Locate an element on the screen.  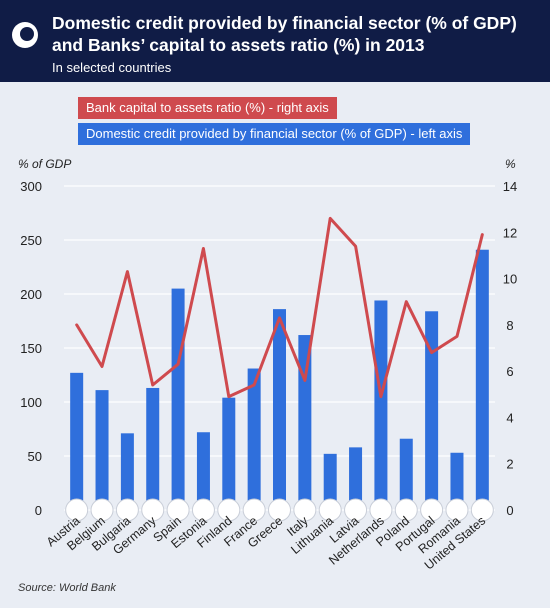
chart-subtitle: In selected countries is located at coordinates (112, 67).